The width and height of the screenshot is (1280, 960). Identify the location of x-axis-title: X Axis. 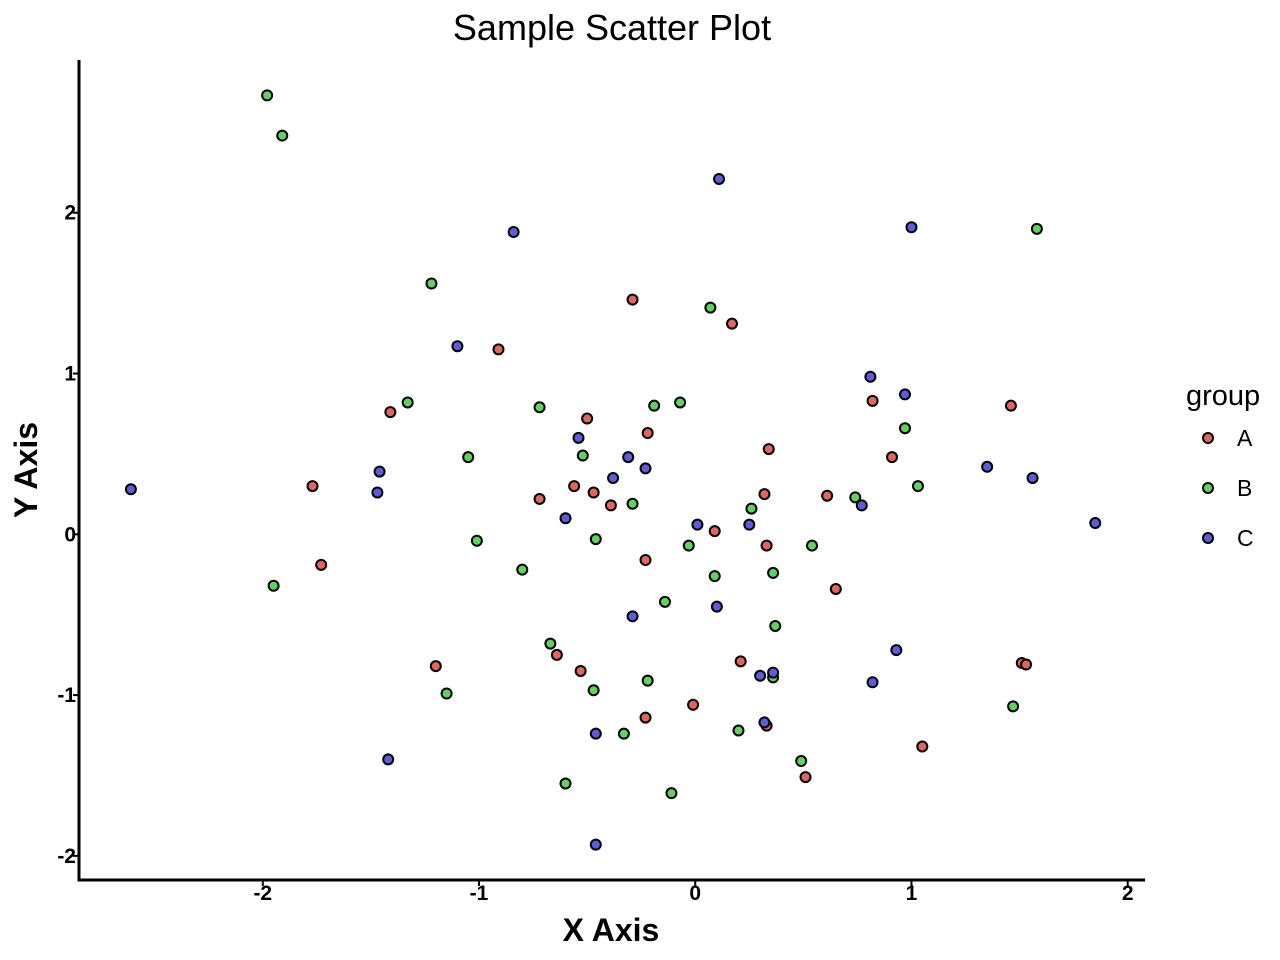
(611, 930).